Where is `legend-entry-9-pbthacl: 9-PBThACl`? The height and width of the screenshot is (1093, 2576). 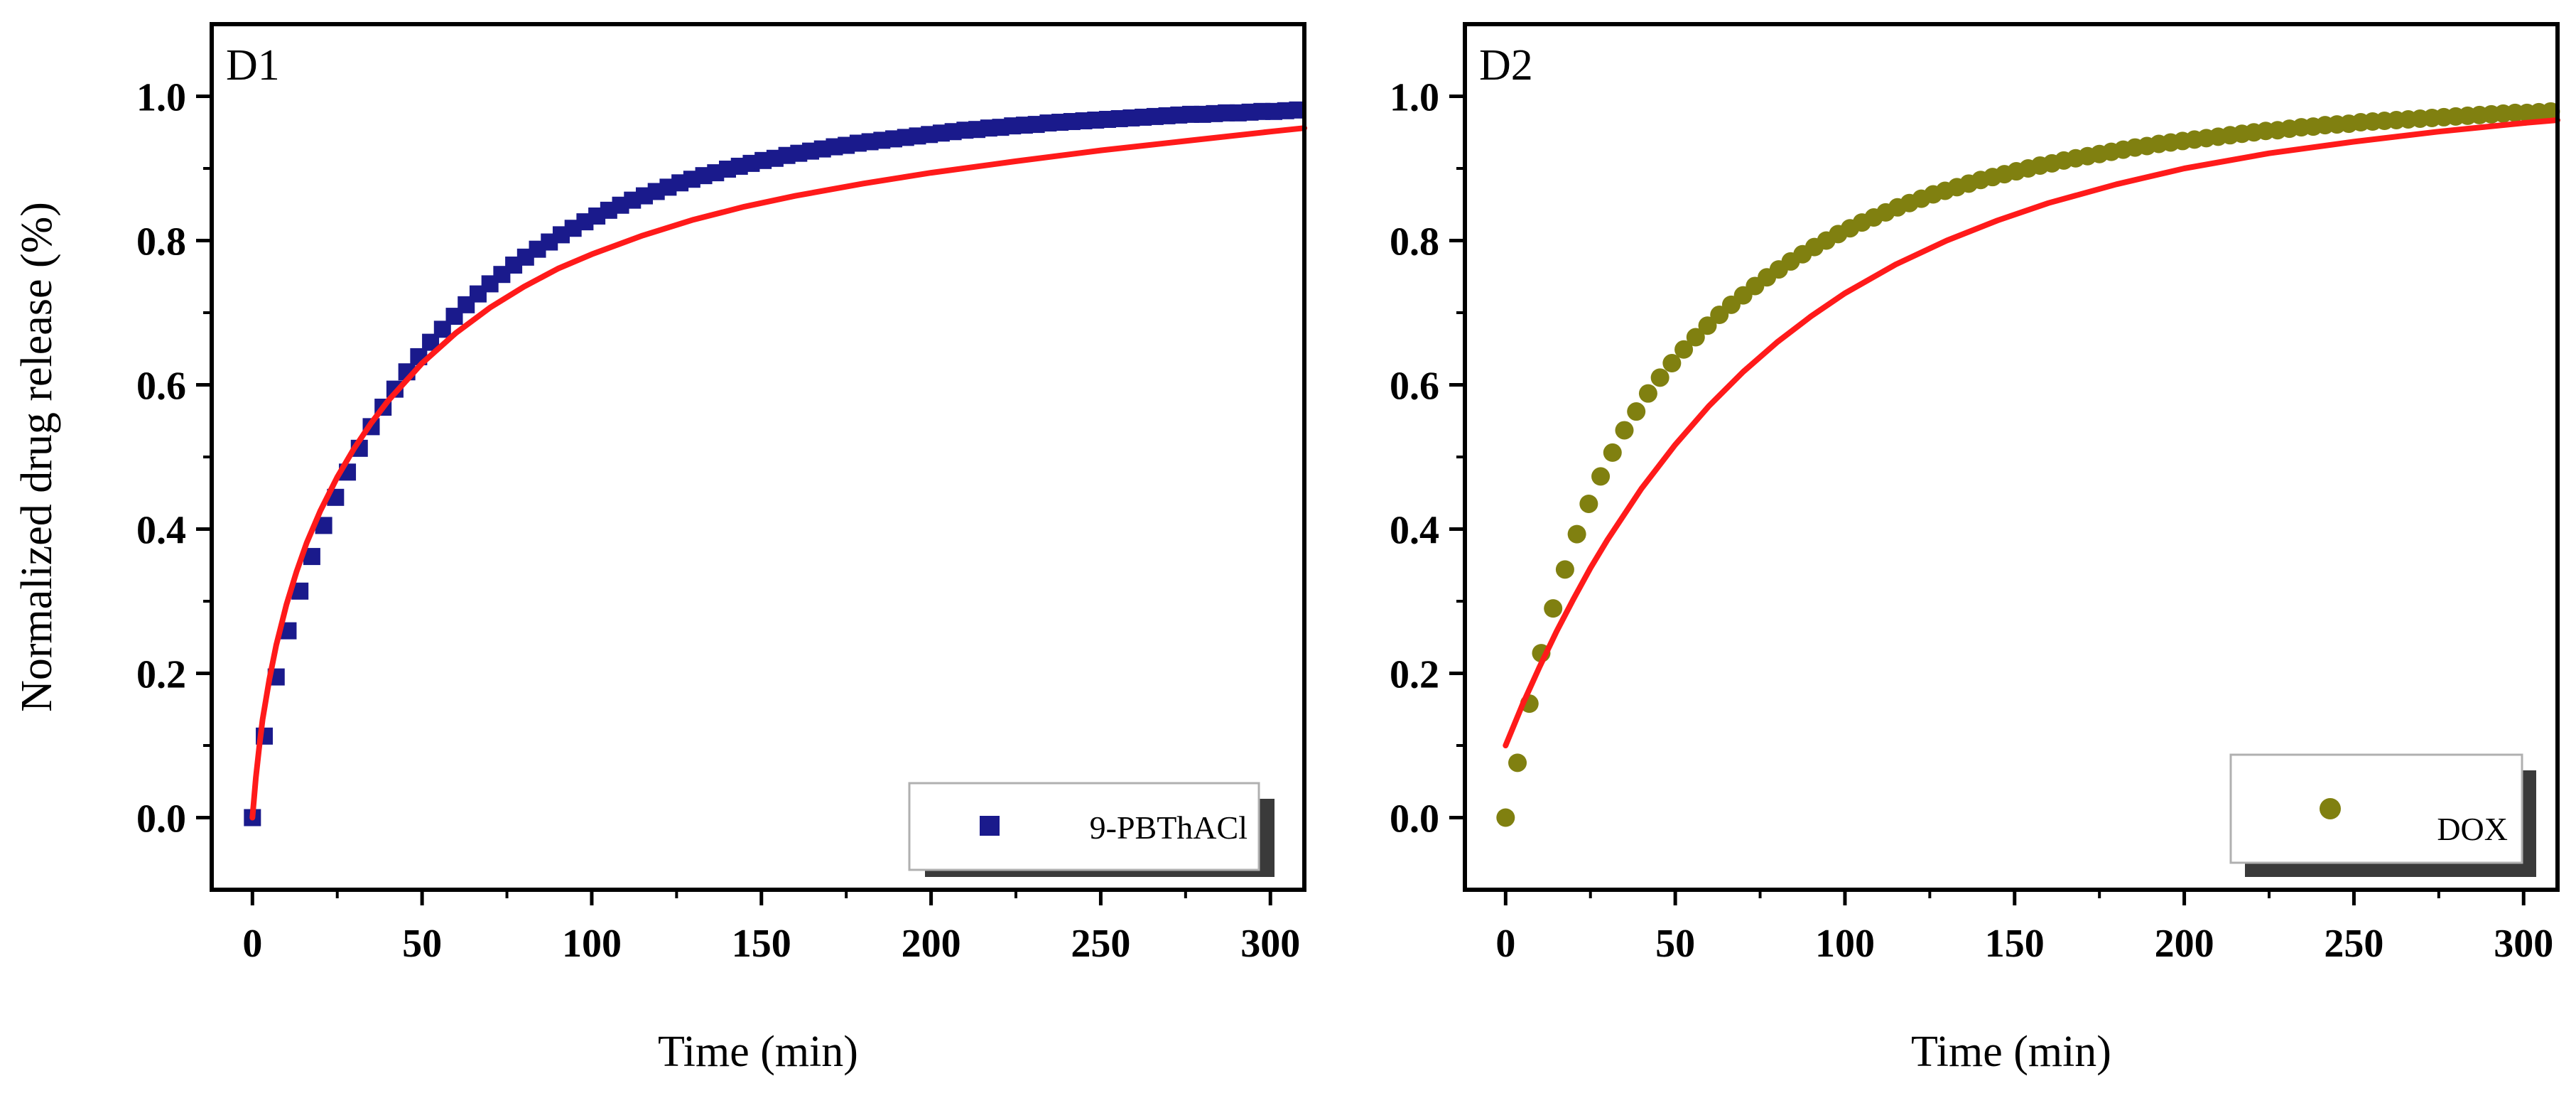 legend-entry-9-pbthacl: 9-PBThACl is located at coordinates (1169, 827).